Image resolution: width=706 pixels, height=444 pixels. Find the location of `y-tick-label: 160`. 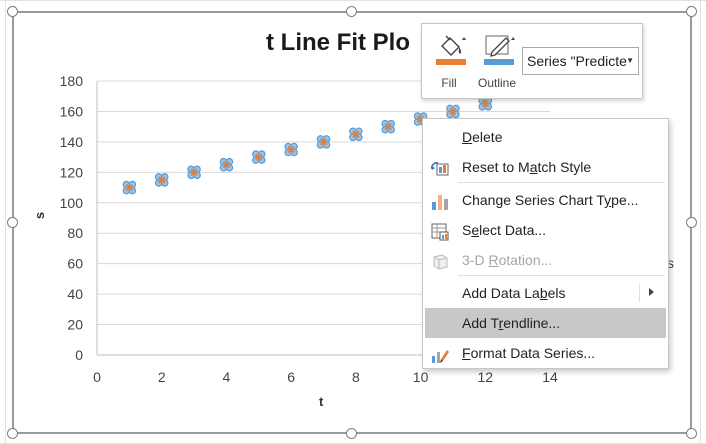

y-tick-label: 160 is located at coordinates (72, 111).